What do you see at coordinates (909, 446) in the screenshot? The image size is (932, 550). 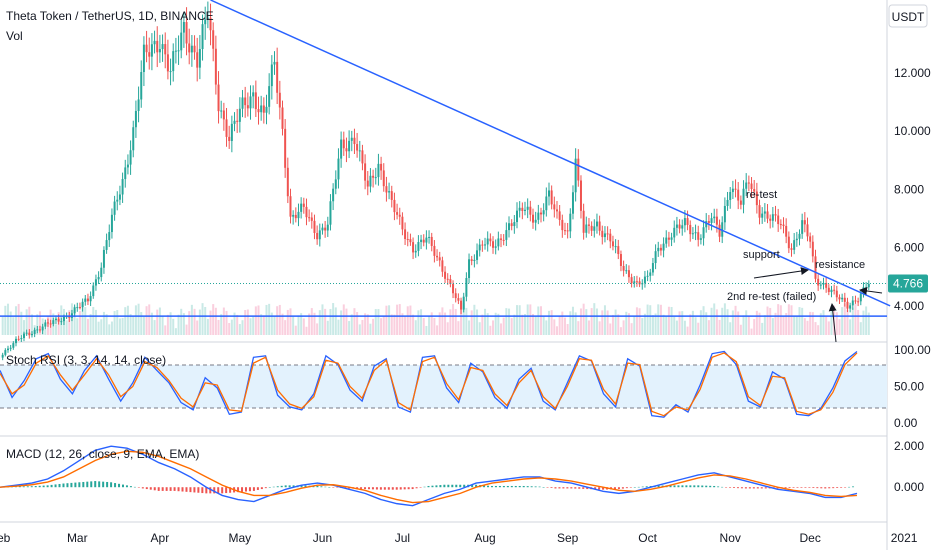 I see `macd-tick: 2.000` at bounding box center [909, 446].